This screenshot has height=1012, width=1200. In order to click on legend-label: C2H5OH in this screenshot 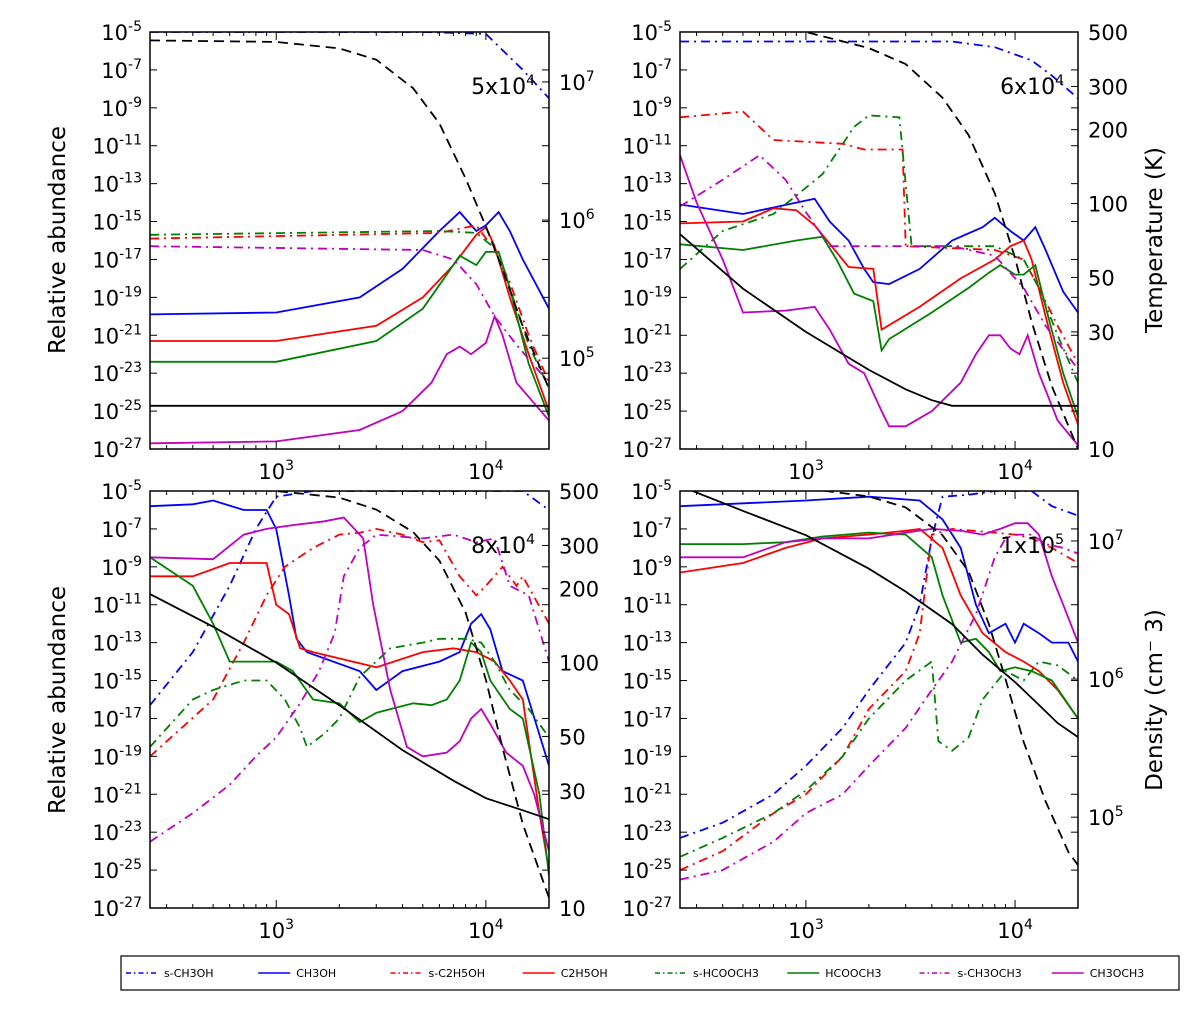, I will do `click(584, 973)`.